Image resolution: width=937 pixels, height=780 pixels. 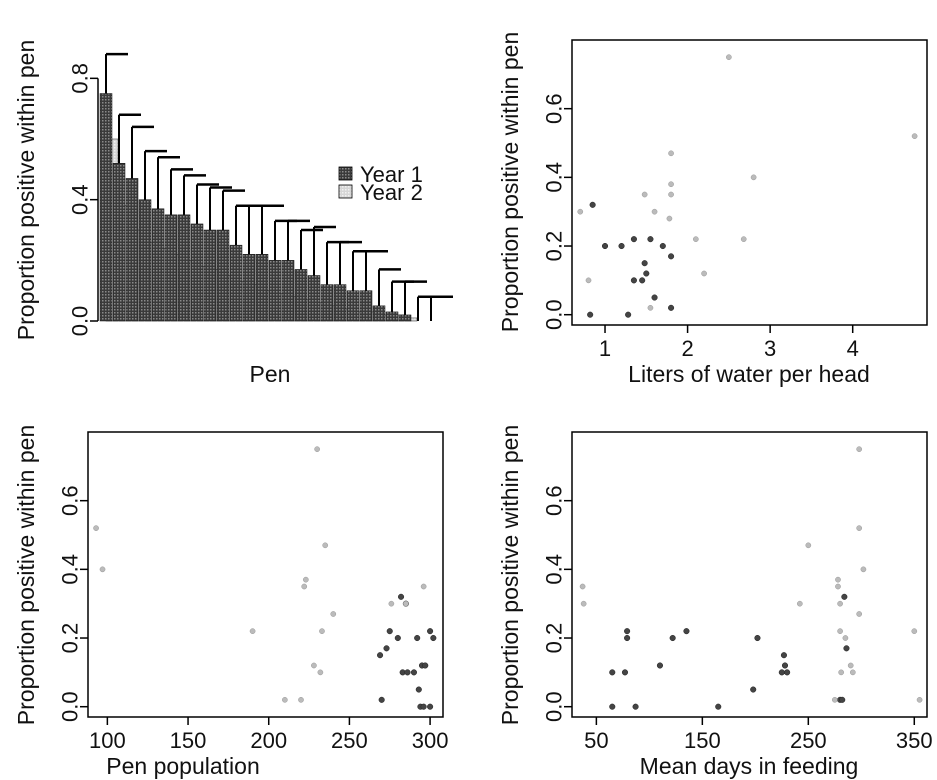 I want to click on x-tick-label: 150, so click(x=702, y=740).